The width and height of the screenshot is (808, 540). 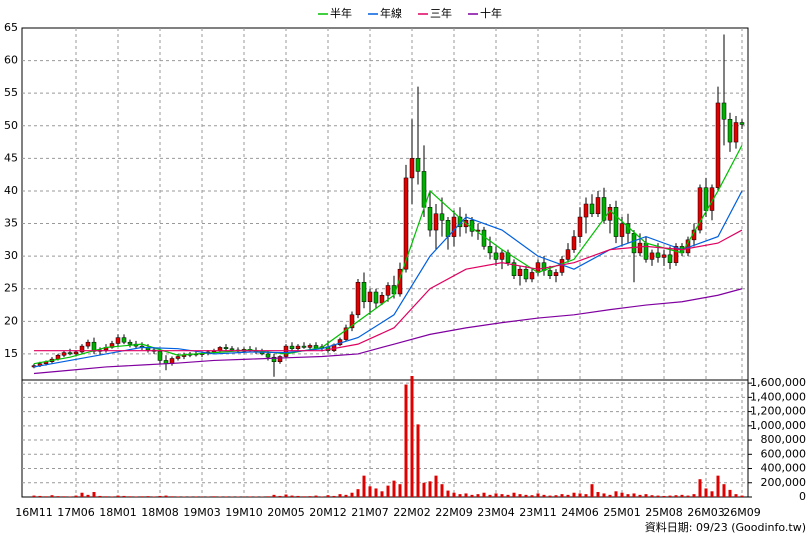 I want to click on y2-tick-label: 1,200,000, so click(x=778, y=411).